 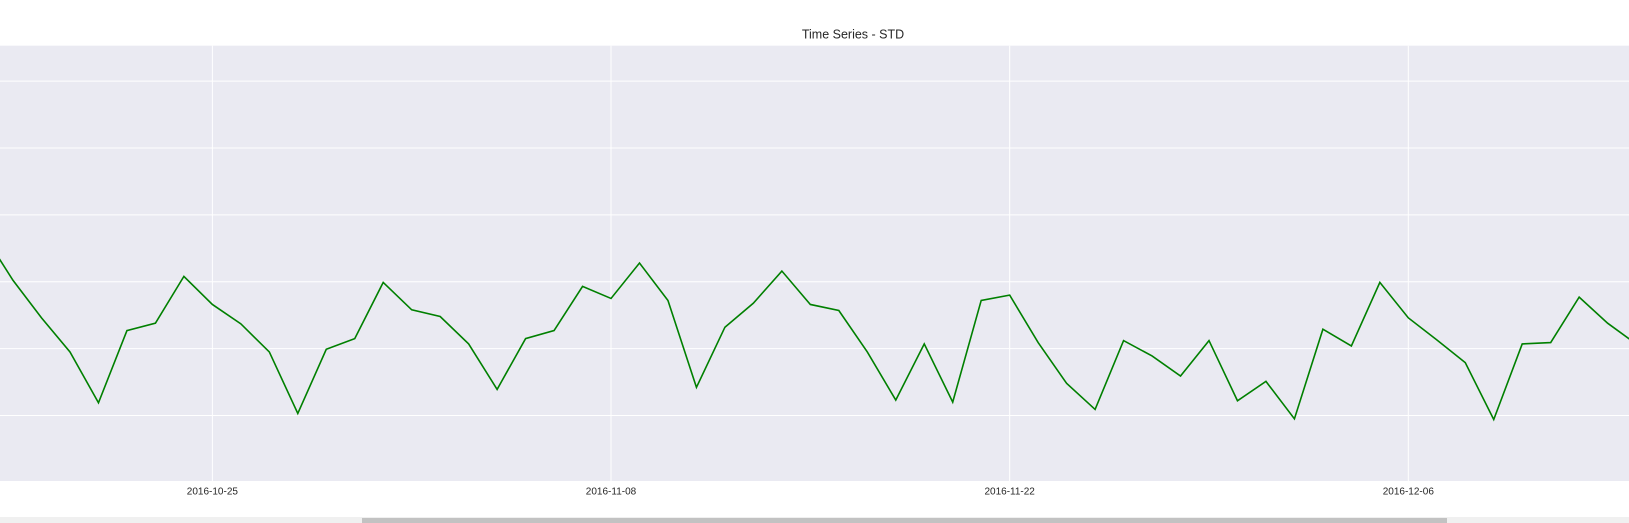 What do you see at coordinates (213, 492) in the screenshot?
I see `x-tick-label: 2016-10-25` at bounding box center [213, 492].